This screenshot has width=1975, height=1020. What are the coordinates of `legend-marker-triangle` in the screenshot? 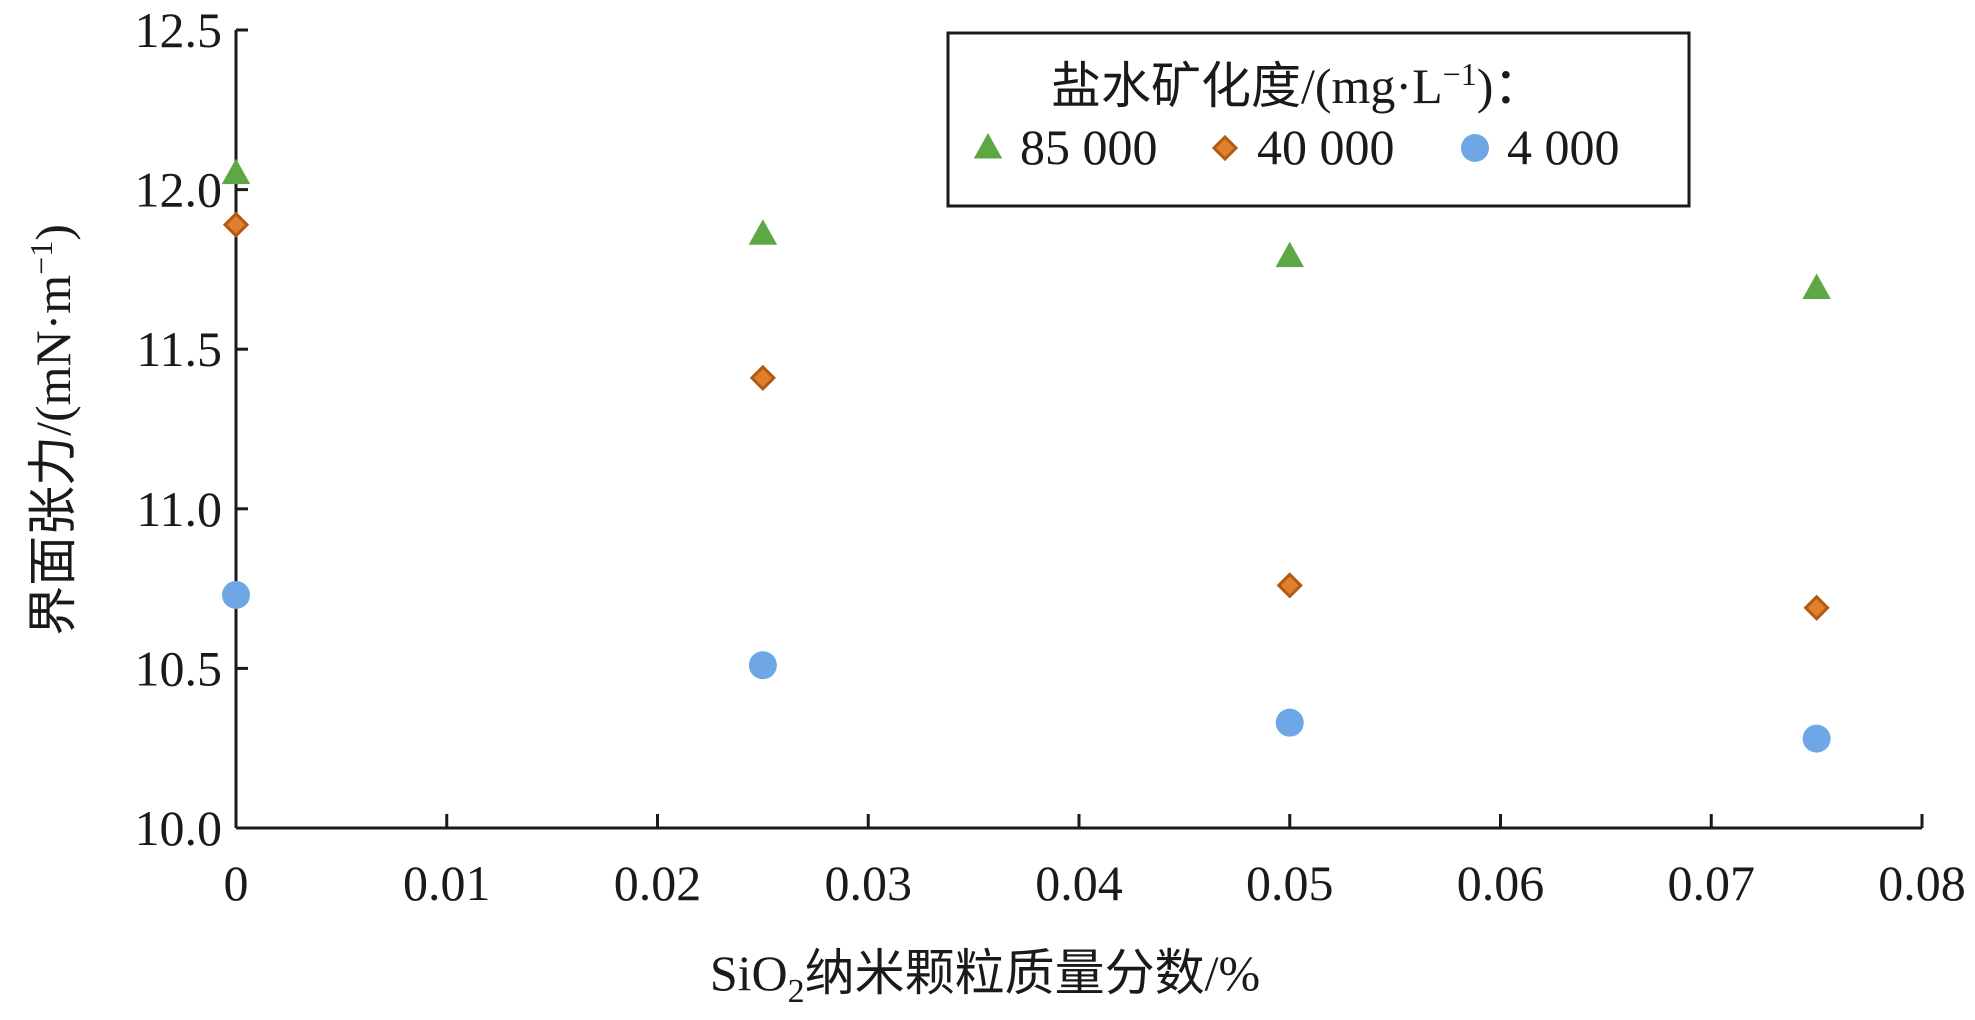 It's located at (988, 146).